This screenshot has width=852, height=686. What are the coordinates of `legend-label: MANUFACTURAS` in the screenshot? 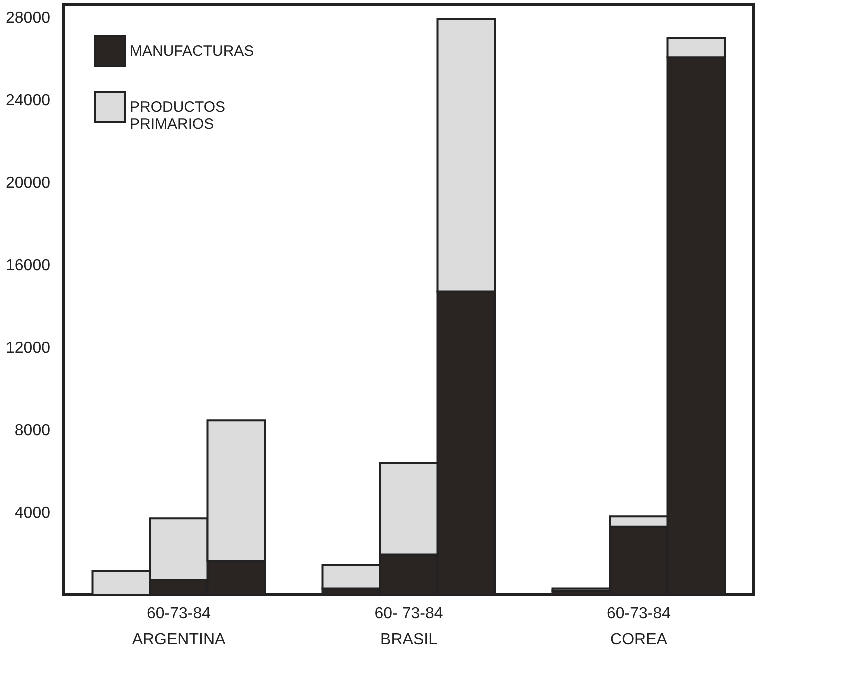 It's located at (192, 51).